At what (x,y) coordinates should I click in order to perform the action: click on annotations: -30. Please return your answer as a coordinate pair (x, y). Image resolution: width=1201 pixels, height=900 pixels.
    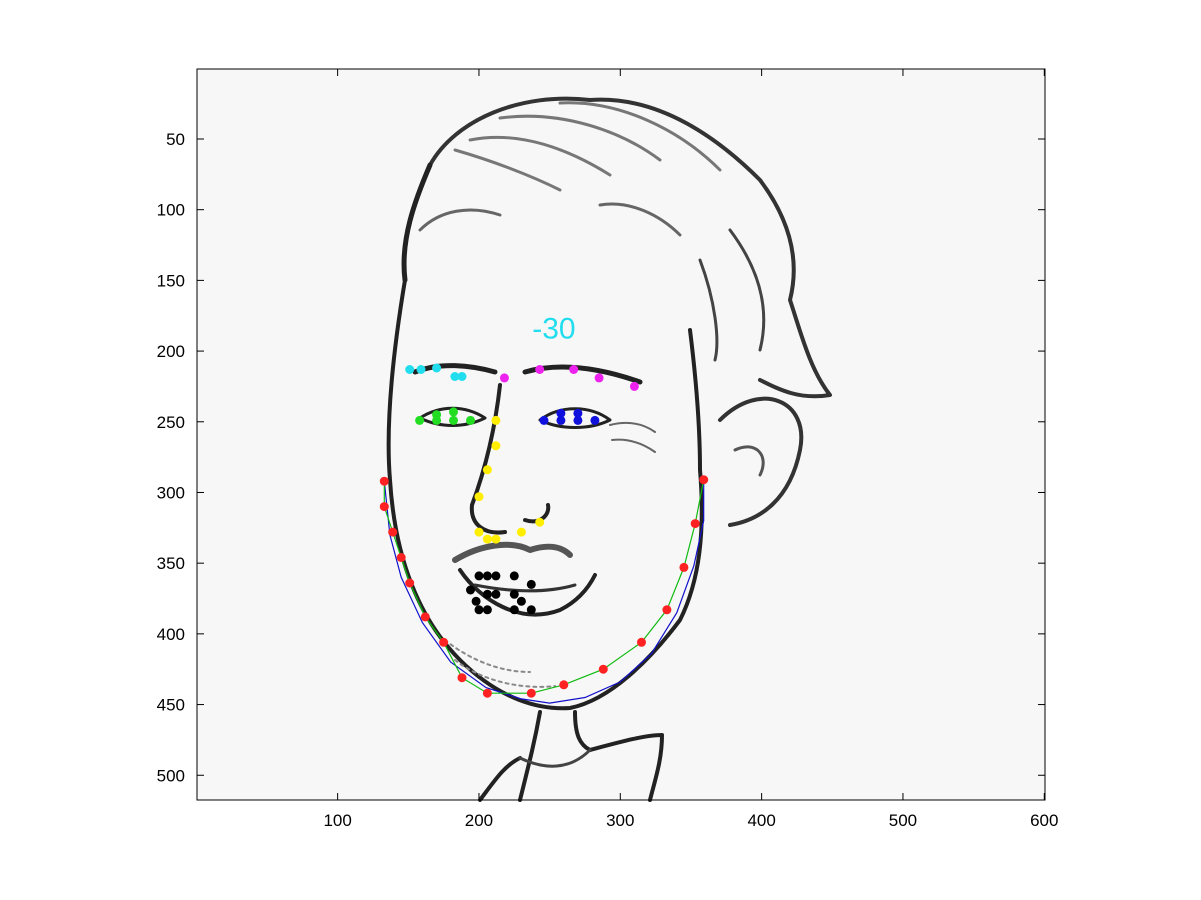
    Looking at the image, I should click on (553, 328).